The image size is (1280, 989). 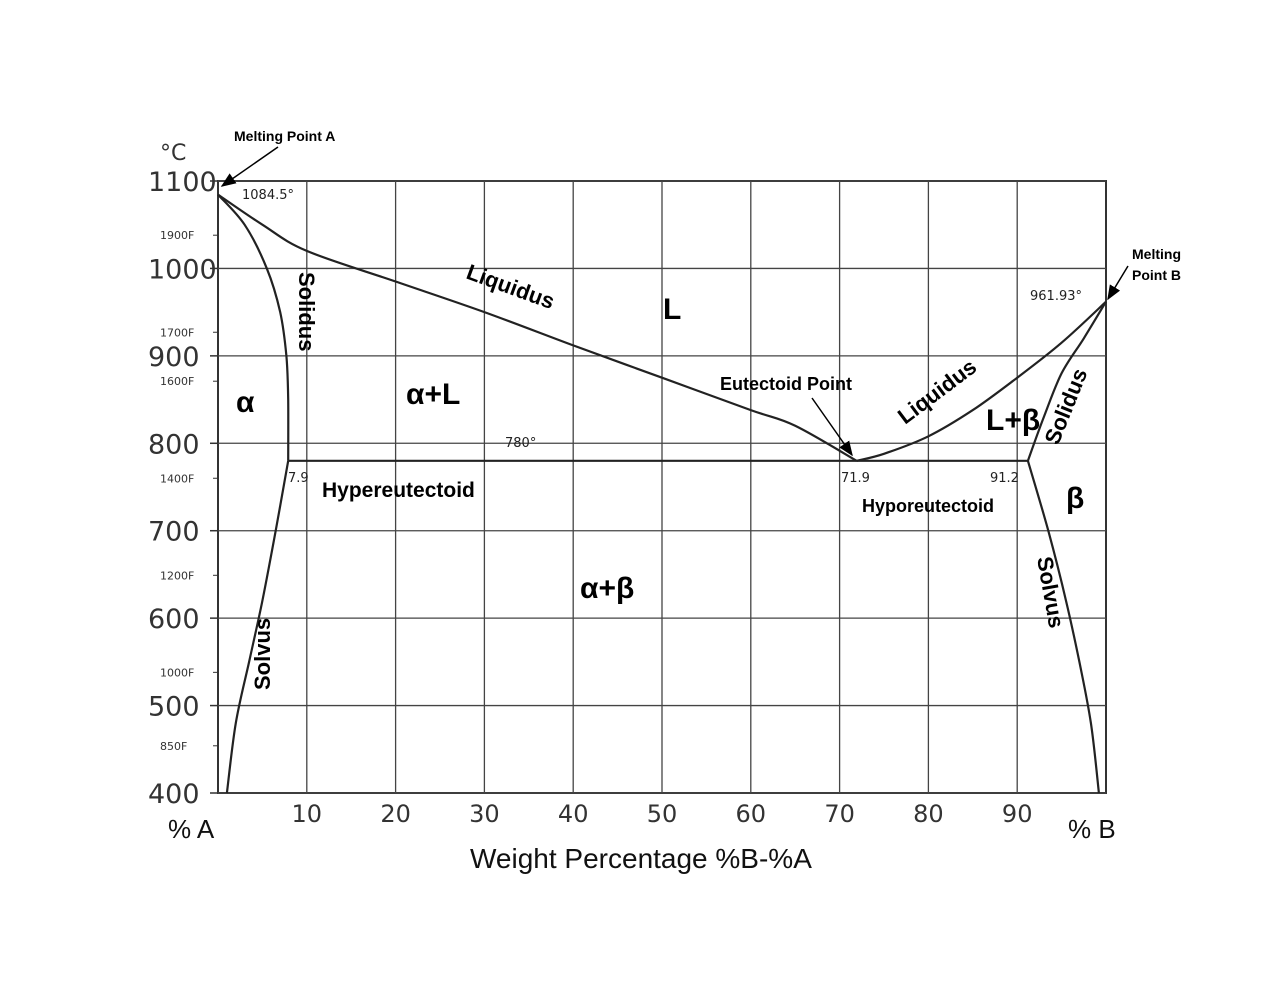 What do you see at coordinates (177, 575) in the screenshot?
I see `y-tick-f-label-1200F: 1200F` at bounding box center [177, 575].